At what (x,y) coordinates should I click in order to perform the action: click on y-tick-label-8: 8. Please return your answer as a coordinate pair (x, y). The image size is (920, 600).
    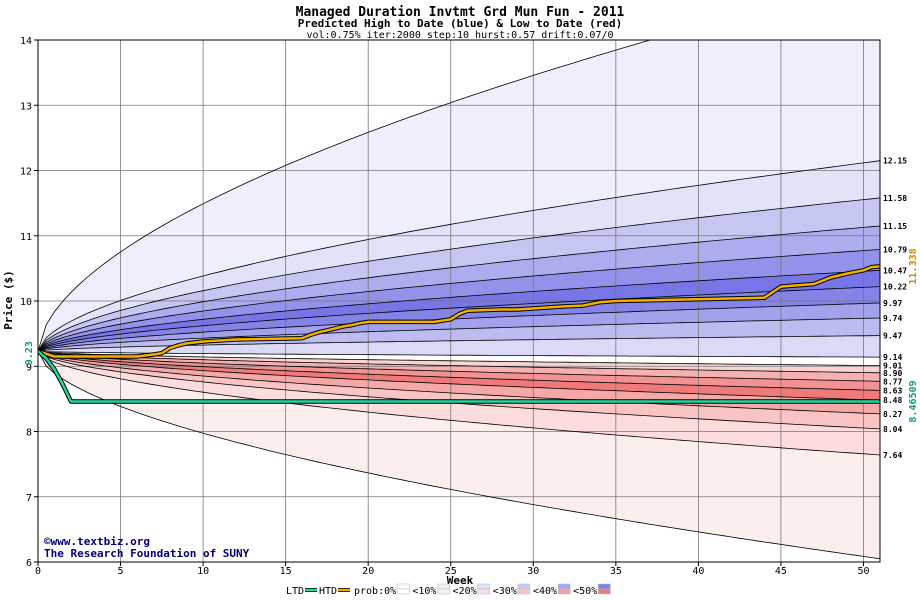
    Looking at the image, I should click on (29, 433).